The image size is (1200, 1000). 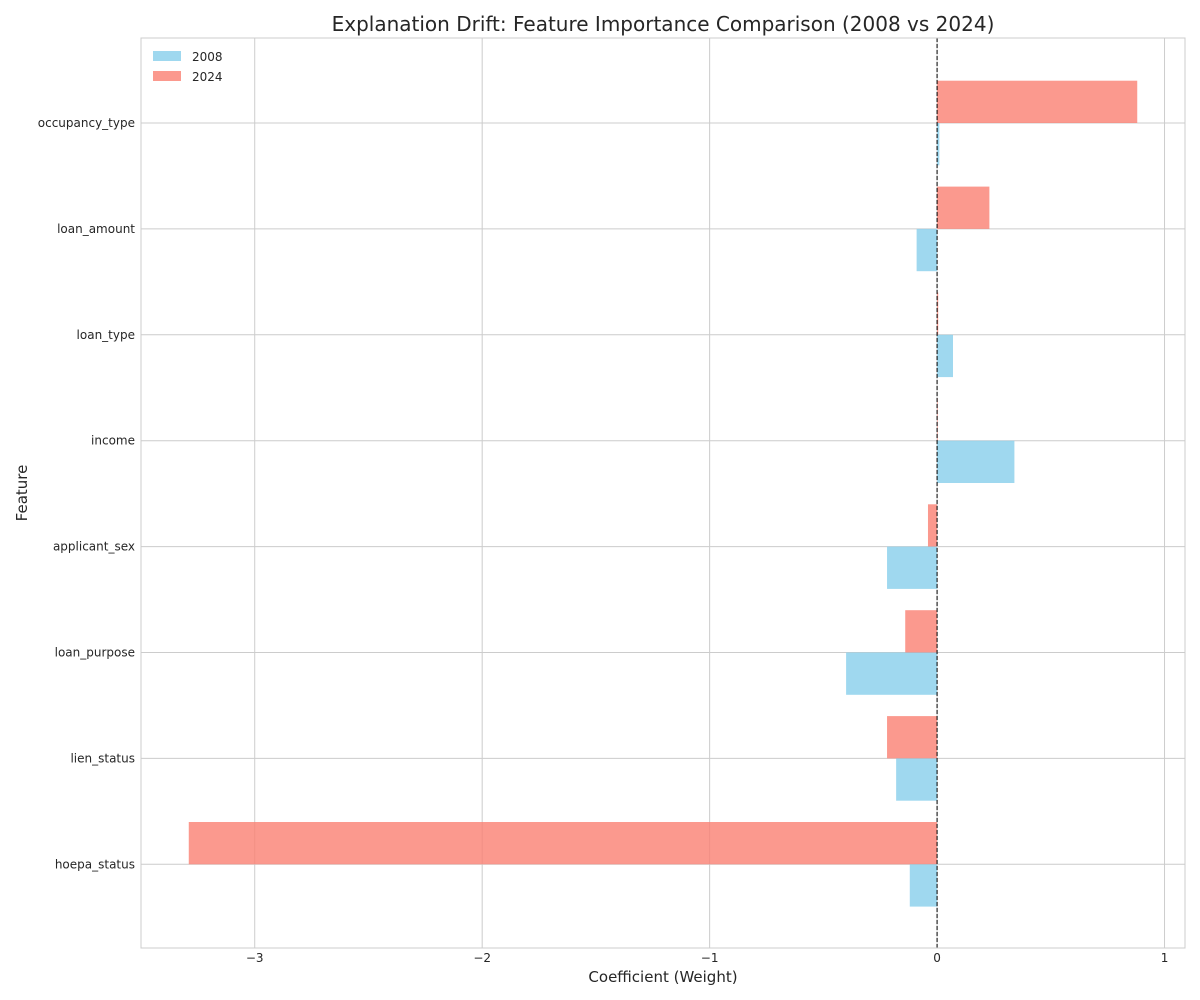 What do you see at coordinates (86, 123) in the screenshot?
I see `y-tick-label: occupancy_type` at bounding box center [86, 123].